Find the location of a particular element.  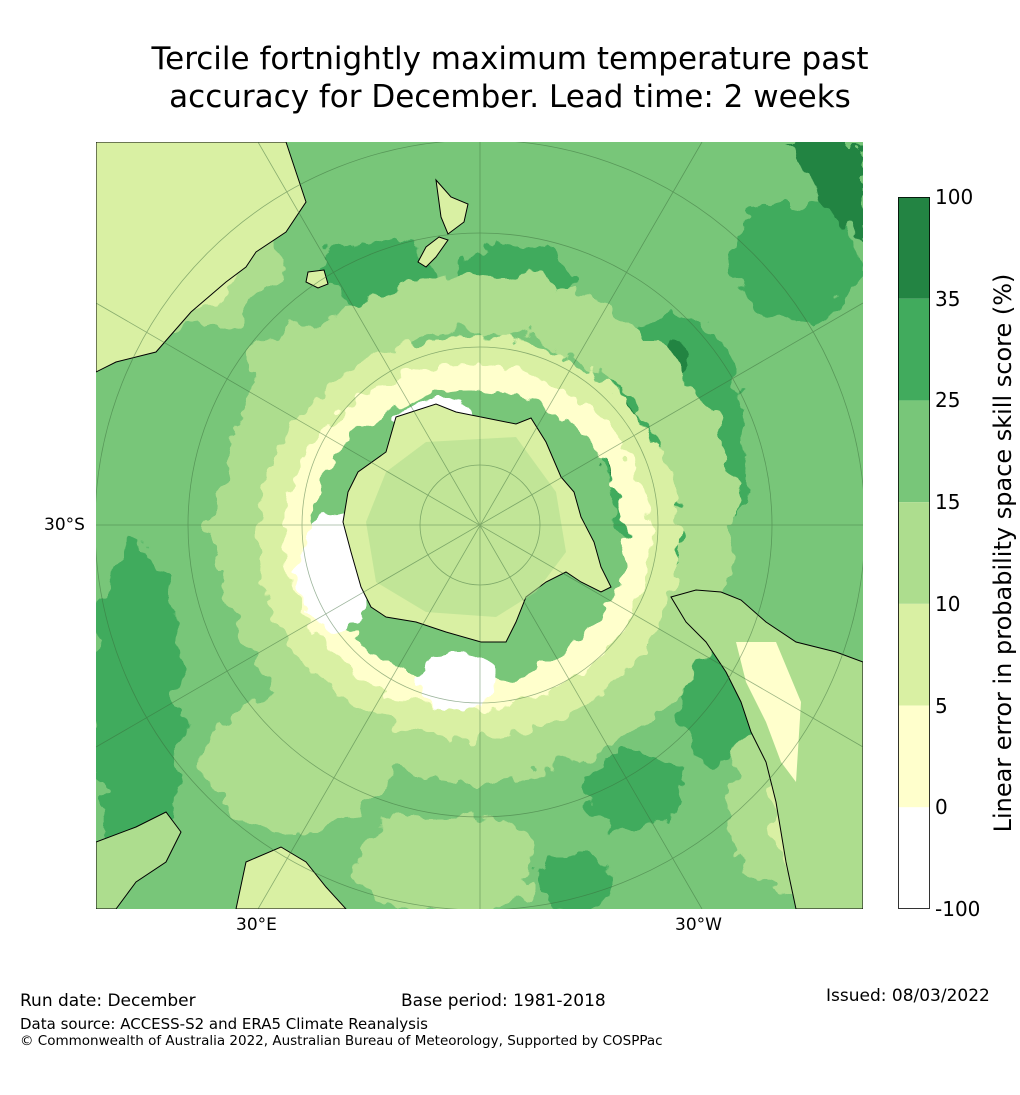

run-date: Run date: December is located at coordinates (108, 1001).